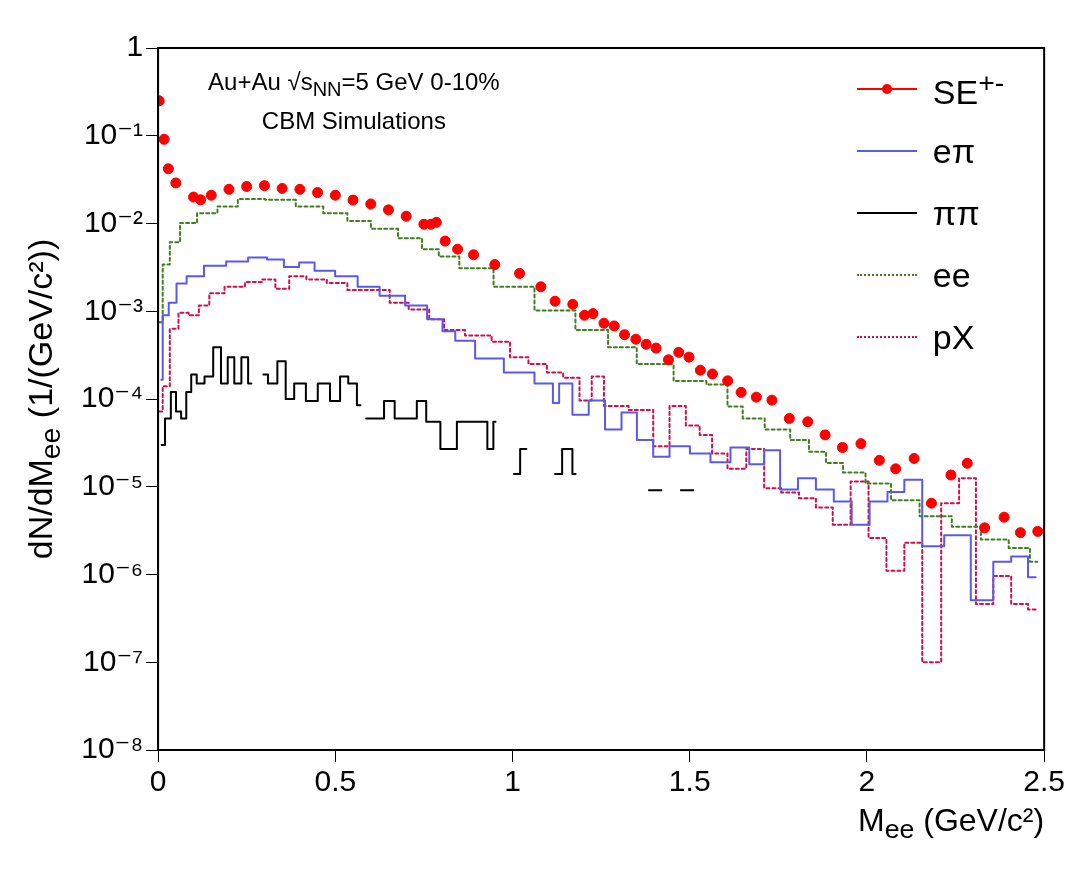 The image size is (1076, 883). What do you see at coordinates (113, 309) in the screenshot?
I see `y-tick-label: 10⁻³` at bounding box center [113, 309].